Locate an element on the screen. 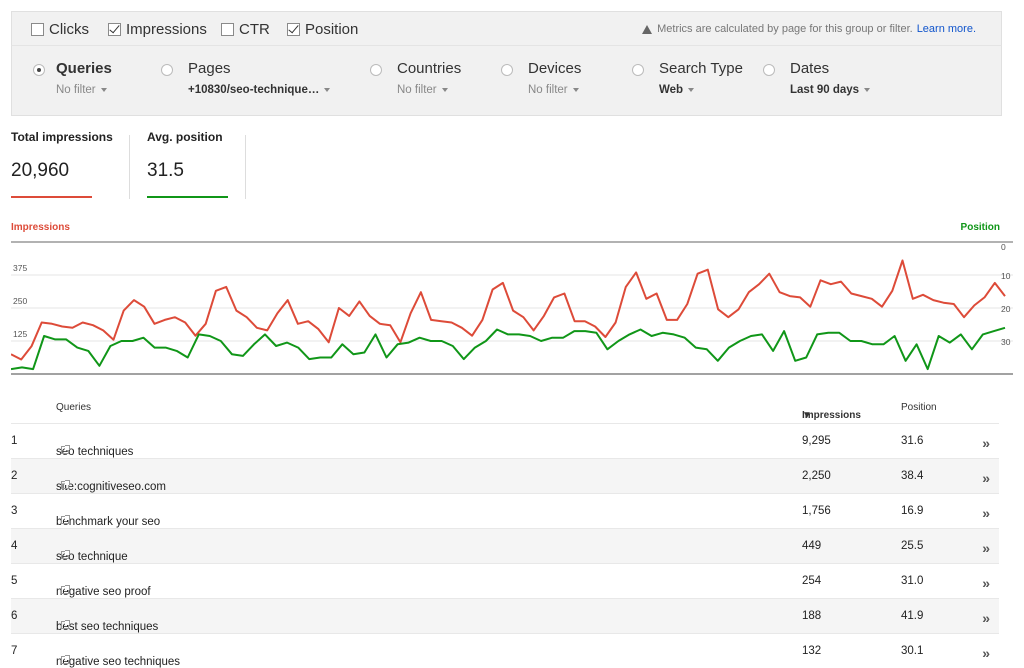  ctr-checkbox: CTR is located at coordinates (245, 29).